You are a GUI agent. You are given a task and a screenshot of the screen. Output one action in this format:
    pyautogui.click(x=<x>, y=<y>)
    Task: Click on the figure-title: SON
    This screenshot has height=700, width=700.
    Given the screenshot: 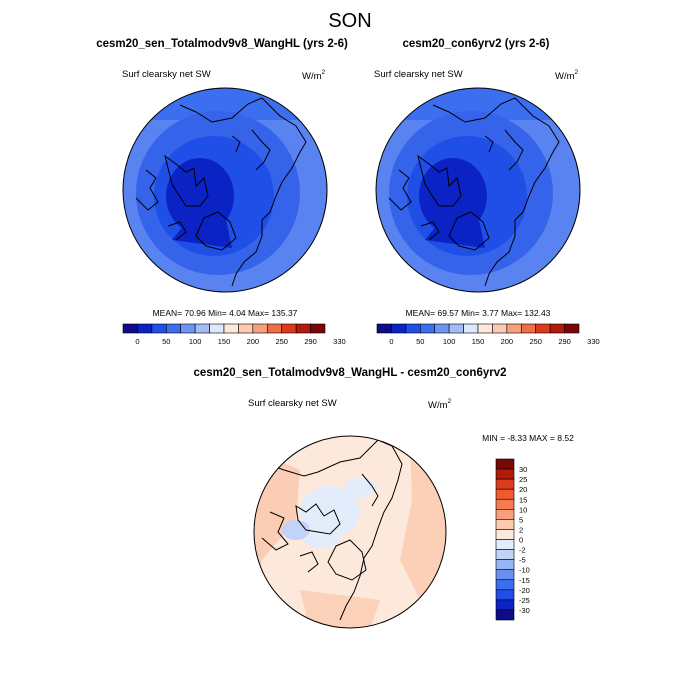 What is the action you would take?
    pyautogui.click(x=349, y=21)
    